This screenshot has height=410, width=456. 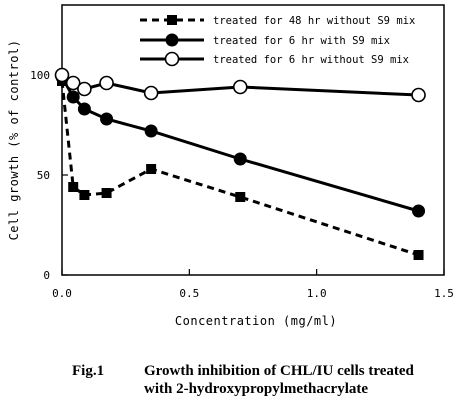 I want to click on legend-label: treated for 6 hr without S9 mix, so click(x=311, y=60).